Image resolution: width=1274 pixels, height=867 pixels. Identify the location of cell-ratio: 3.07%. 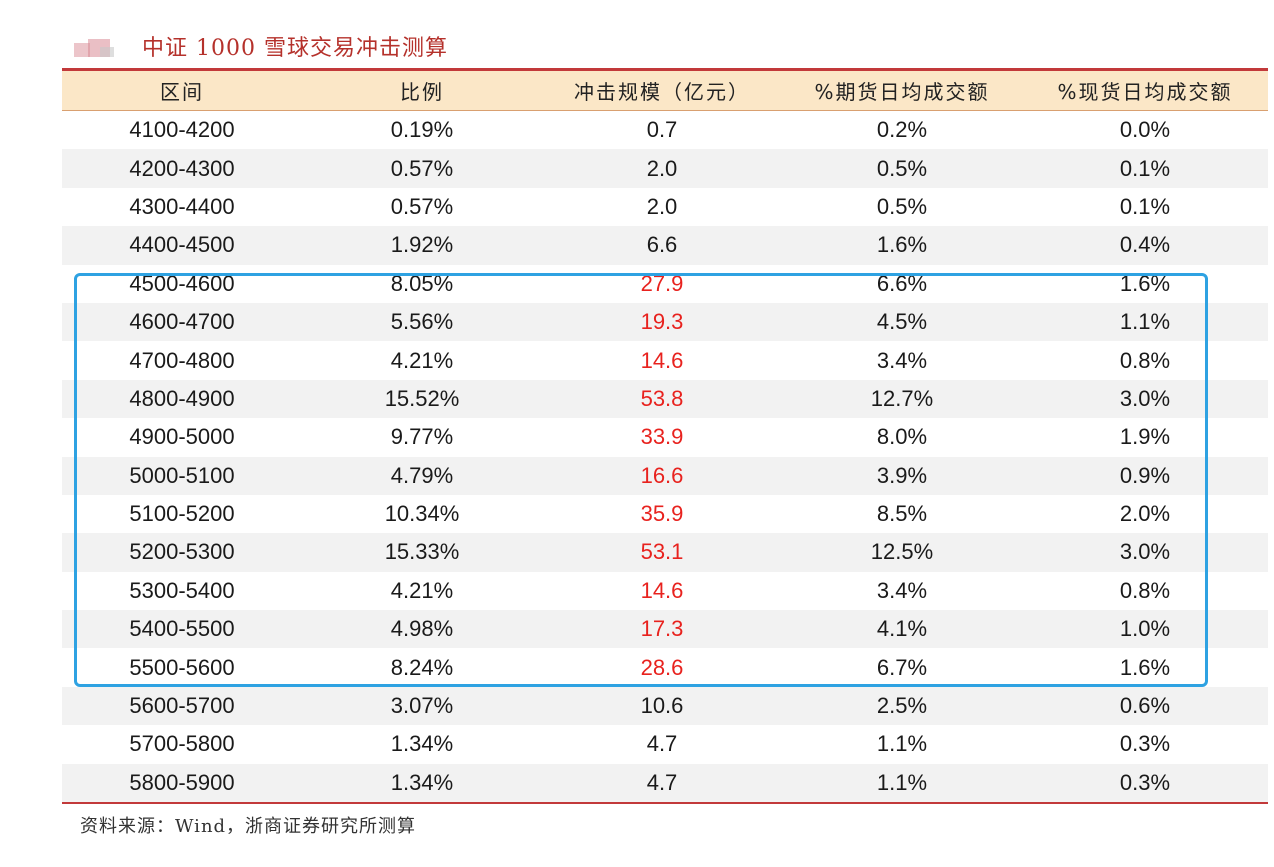
(422, 706).